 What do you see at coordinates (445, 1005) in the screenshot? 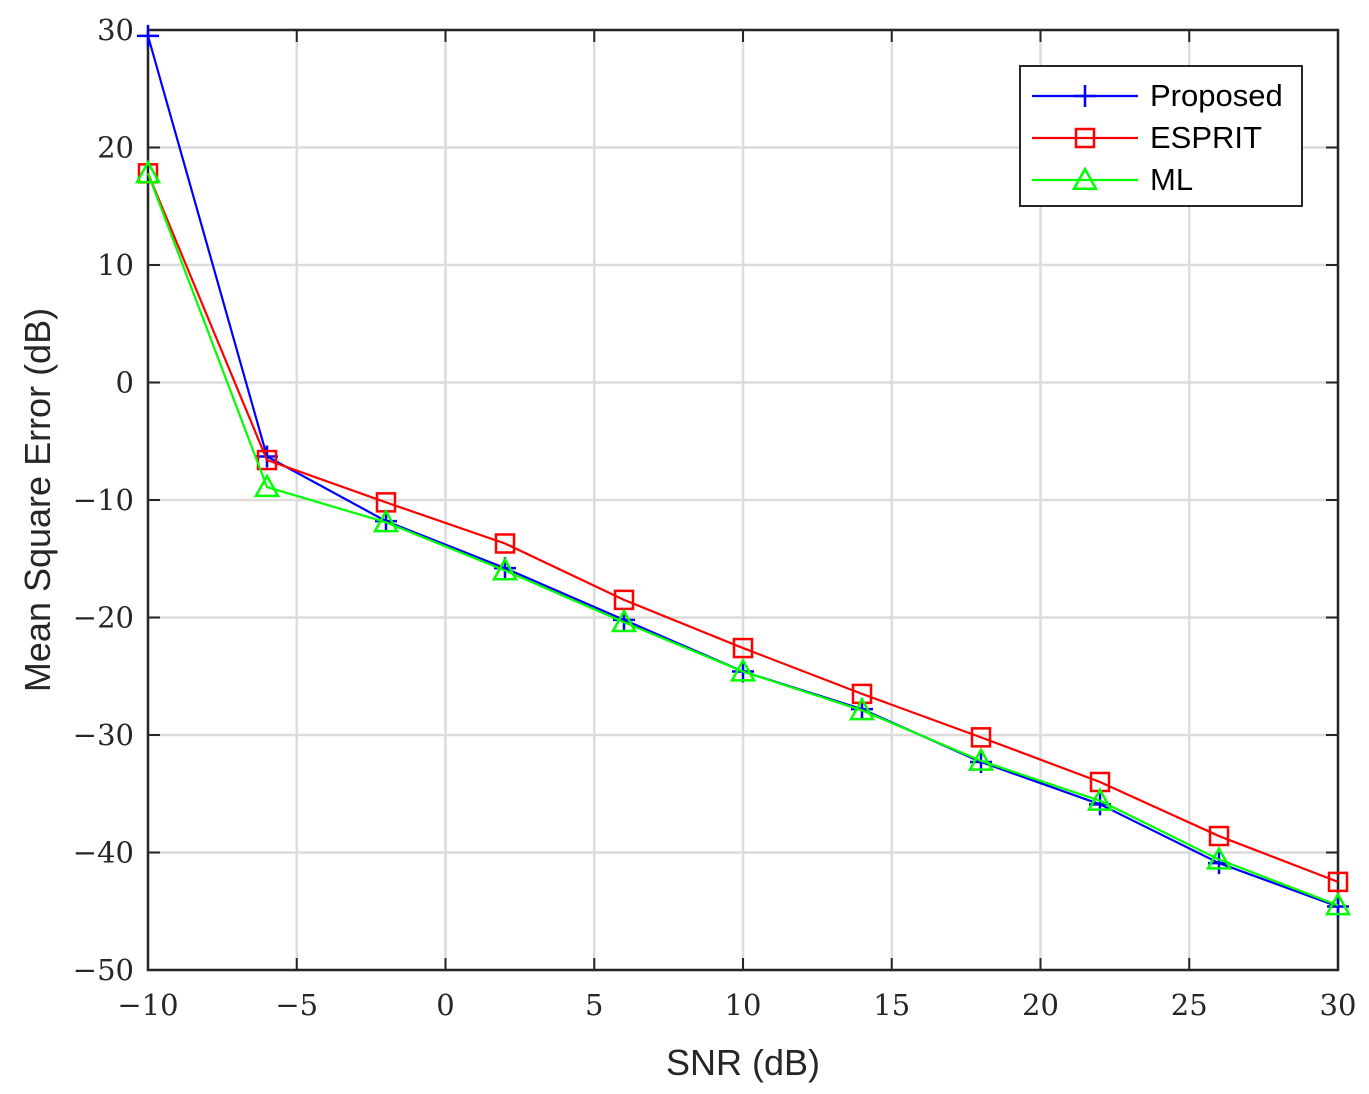
I see `x-tick-label: 0` at bounding box center [445, 1005].